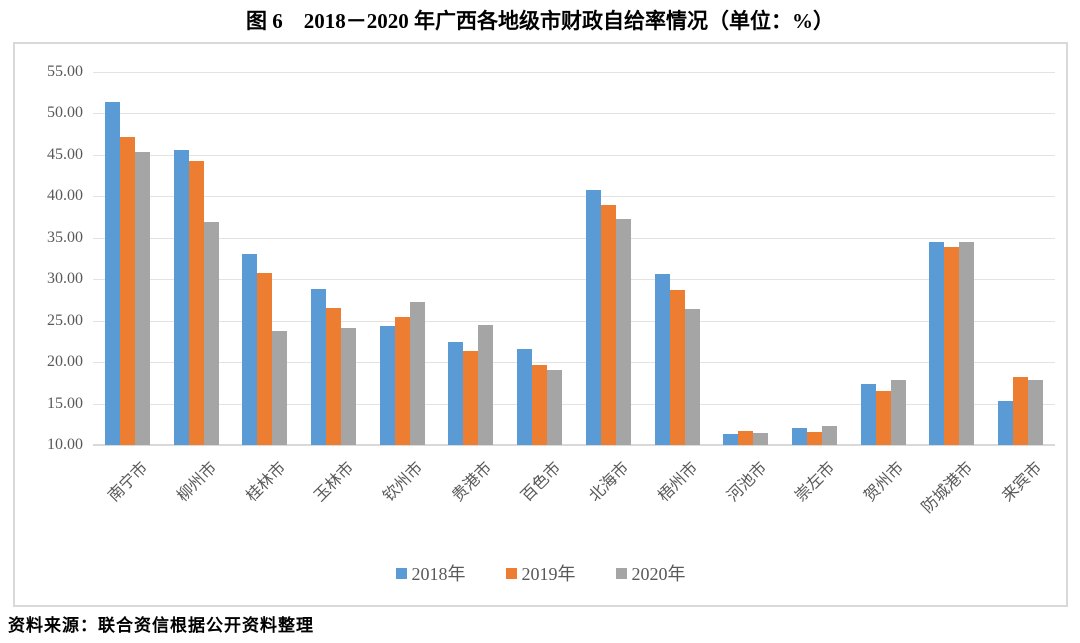 Image resolution: width=1080 pixels, height=643 pixels. What do you see at coordinates (65, 154) in the screenshot?
I see `y-tick-label: 45.00` at bounding box center [65, 154].